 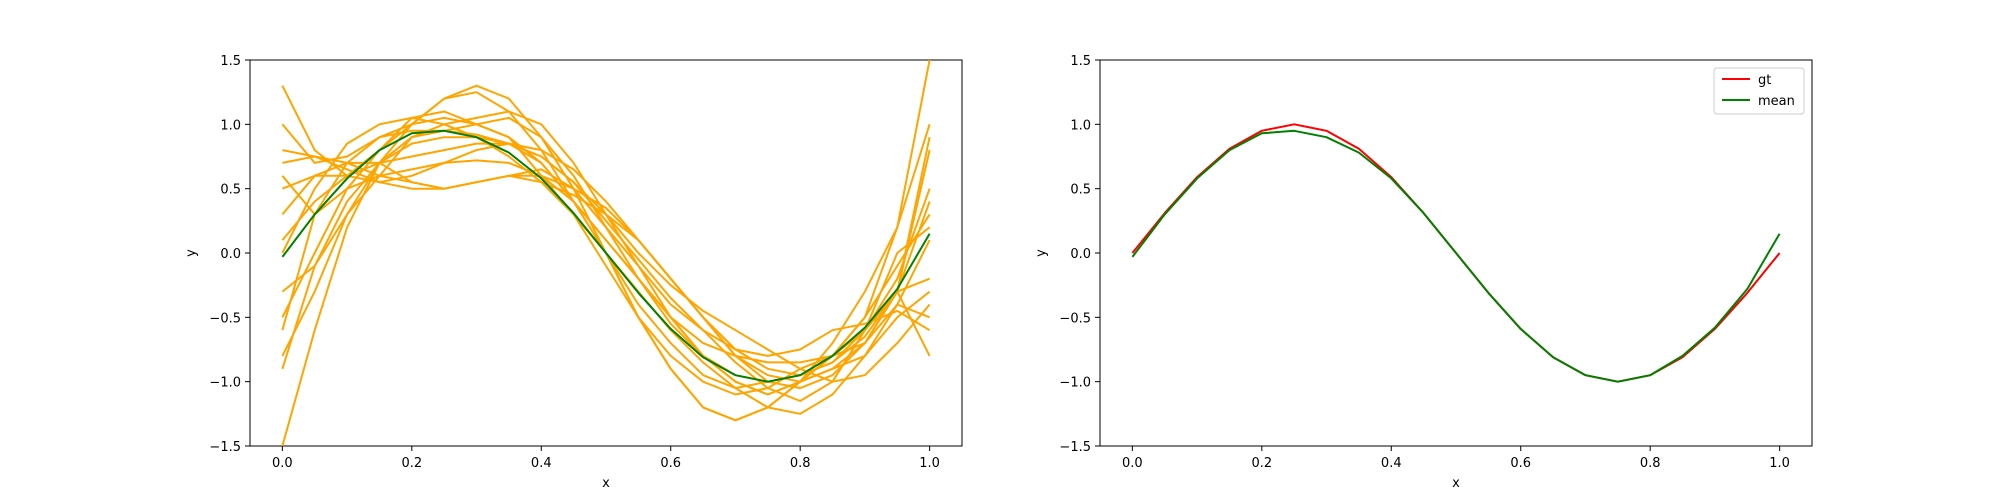 I want to click on legend-label-mean: mean, so click(x=1776, y=101).